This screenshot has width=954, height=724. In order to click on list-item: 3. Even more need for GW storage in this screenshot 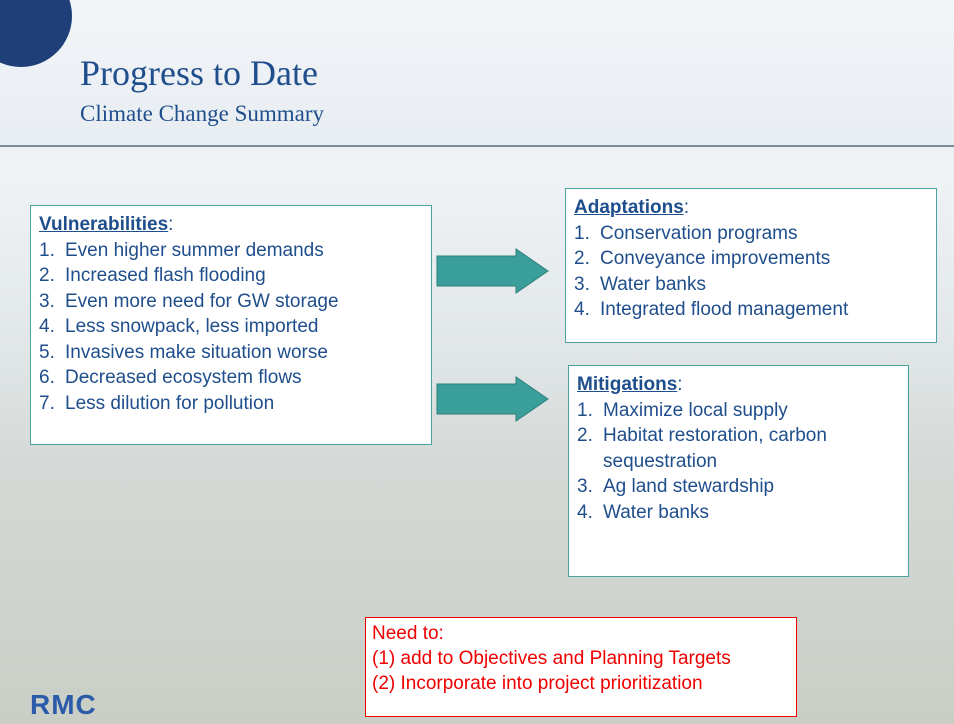, I will do `click(231, 302)`.